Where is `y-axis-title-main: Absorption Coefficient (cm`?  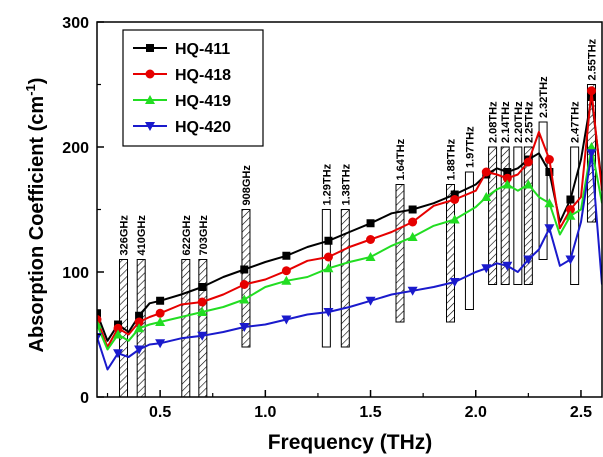
y-axis-title-main: Absorption Coefficient (cm is located at coordinates (37, 224).